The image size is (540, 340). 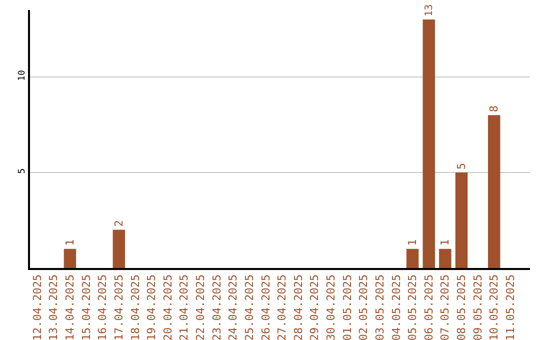 I want to click on data-label: 8, so click(x=494, y=108).